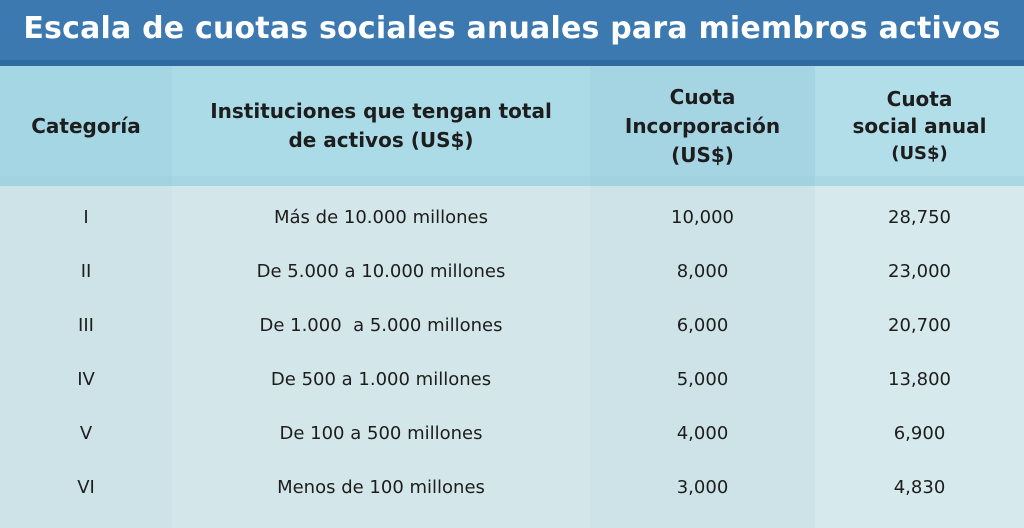 This screenshot has height=528, width=1024. I want to click on cell-activos: De 500 a 1.000 millones, so click(381, 379).